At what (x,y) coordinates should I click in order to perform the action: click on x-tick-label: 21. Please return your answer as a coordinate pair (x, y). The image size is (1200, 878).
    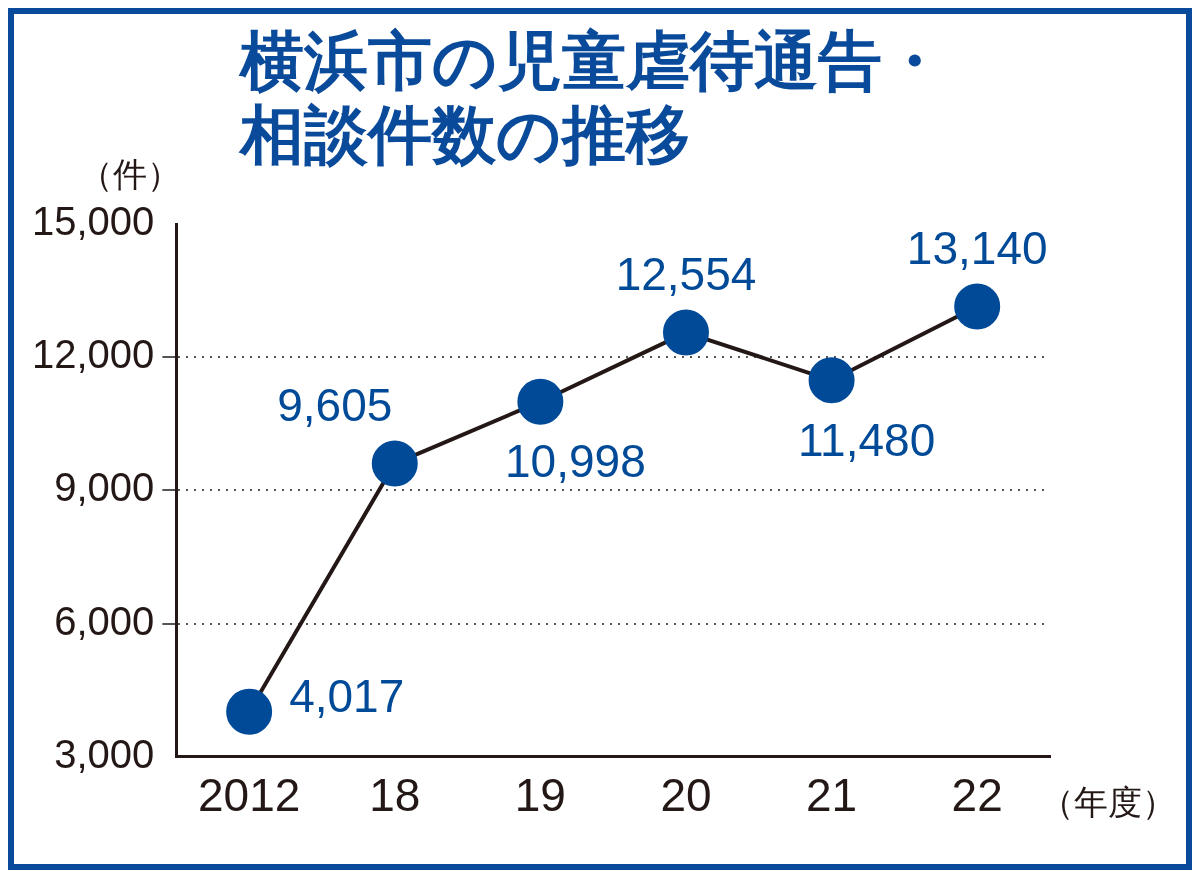
    Looking at the image, I should click on (832, 795).